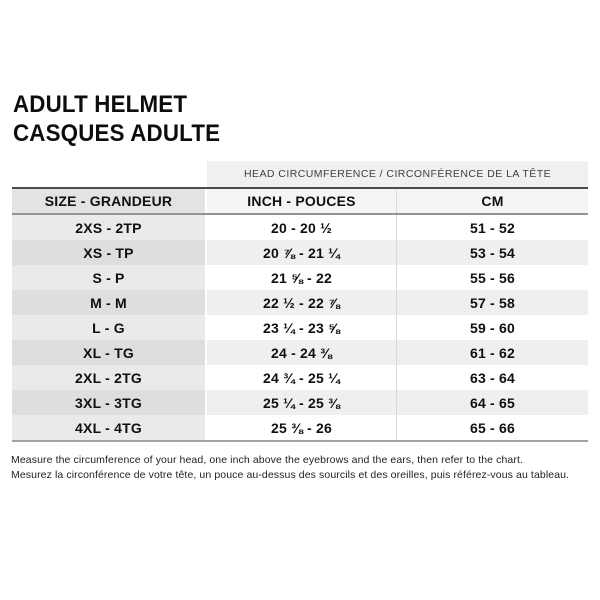 The image size is (600, 600). I want to click on inch-cell: 24 ¾ - 25 ¼, so click(302, 377).